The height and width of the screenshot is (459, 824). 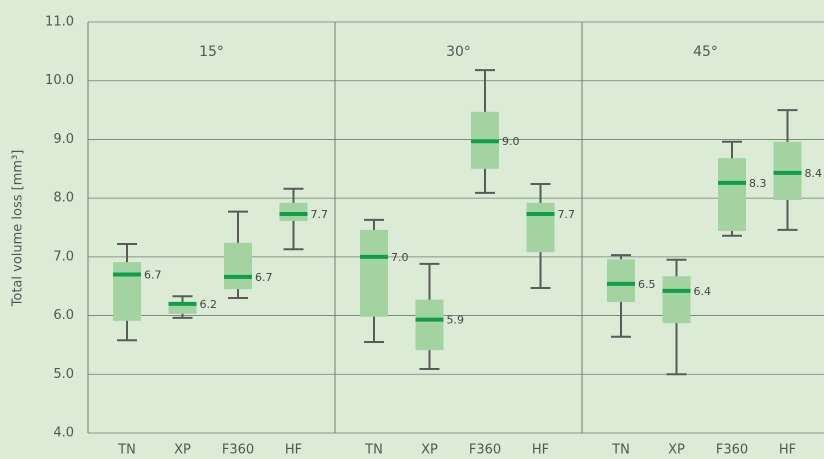 What do you see at coordinates (814, 173) in the screenshot?
I see `value-label: 8.4` at bounding box center [814, 173].